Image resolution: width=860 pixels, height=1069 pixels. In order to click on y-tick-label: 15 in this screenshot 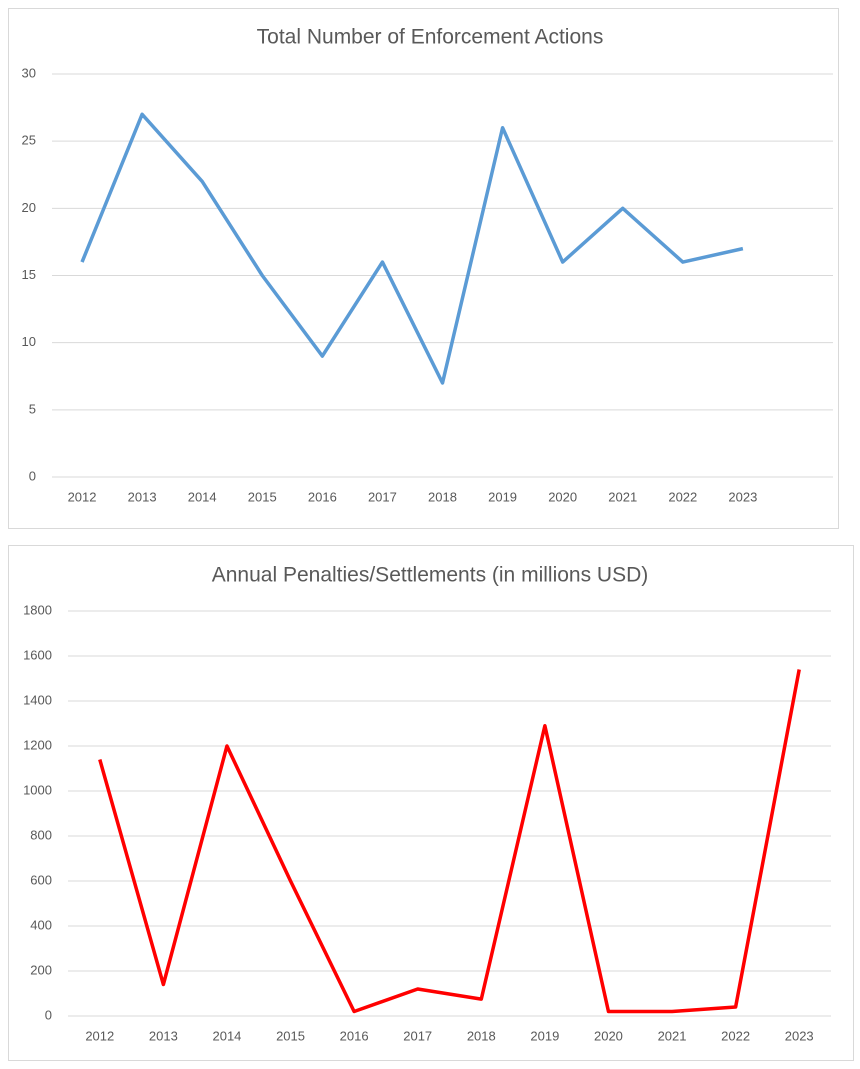, I will do `click(29, 274)`.